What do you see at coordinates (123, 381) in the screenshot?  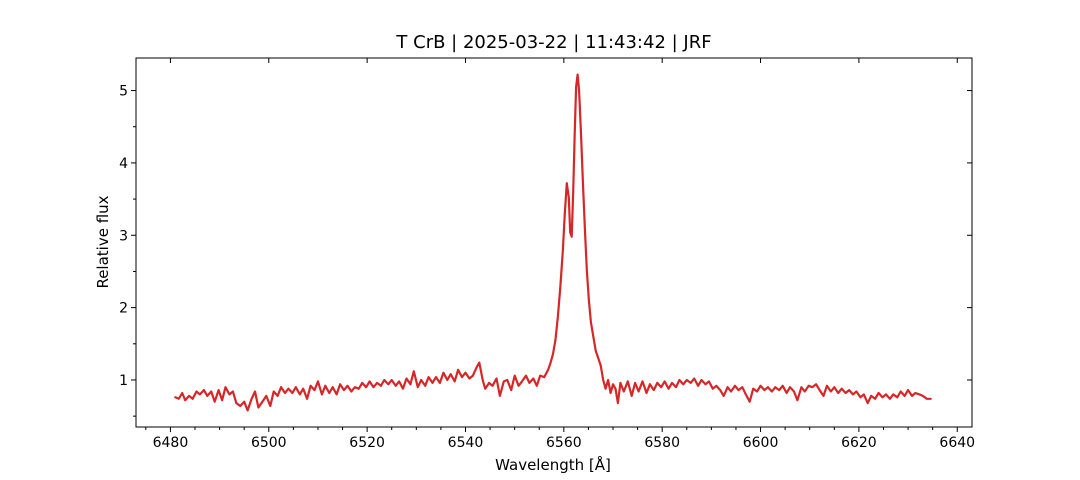 I see `y-tick-label: 1` at bounding box center [123, 381].